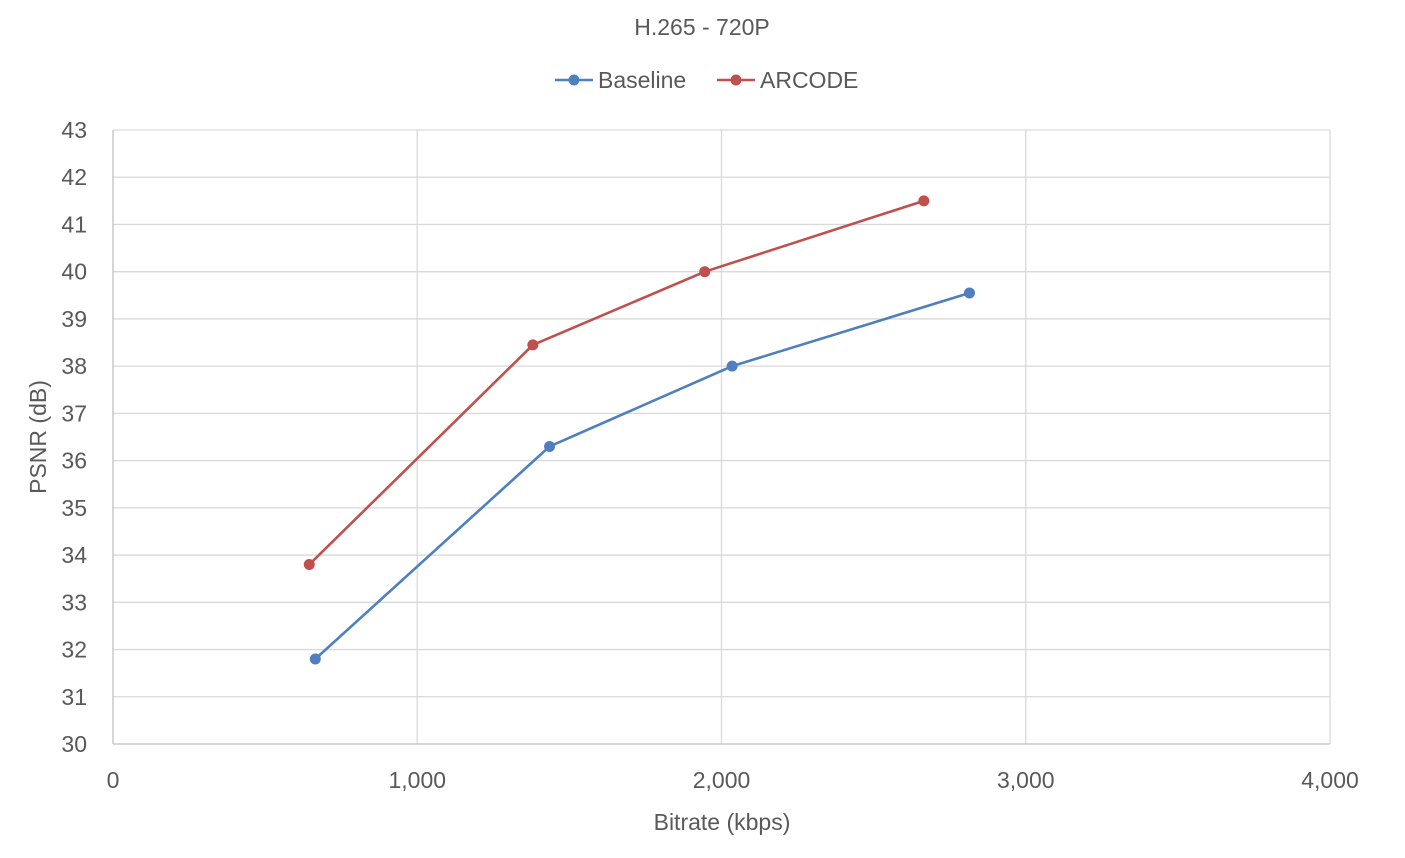  Describe the element at coordinates (74, 744) in the screenshot. I see `y-tick-label: 30` at that location.